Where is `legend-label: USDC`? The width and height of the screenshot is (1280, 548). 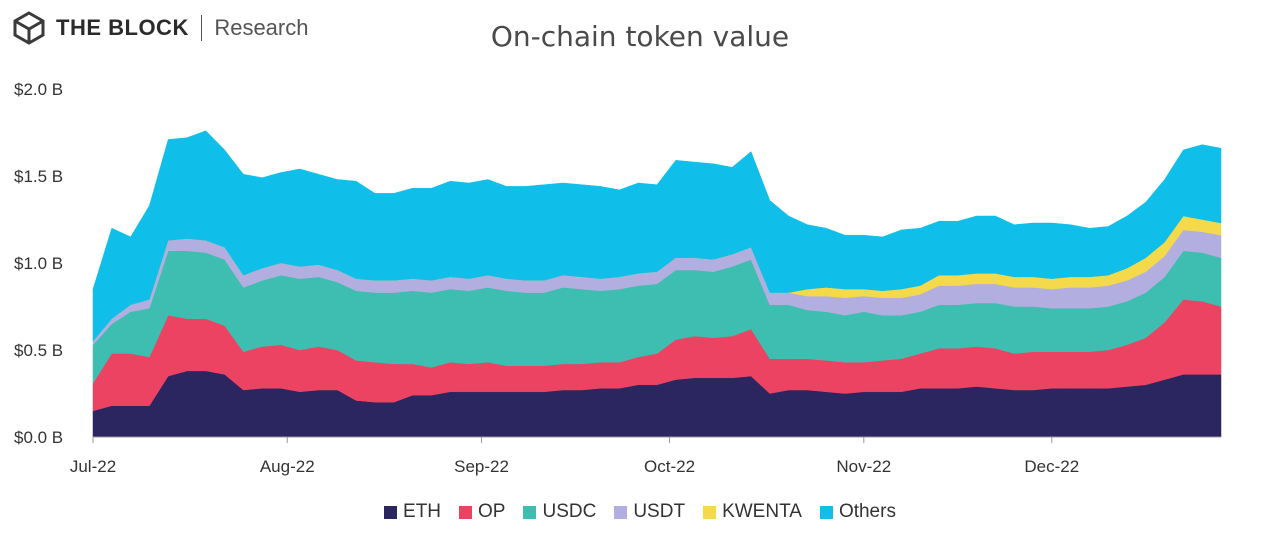 legend-label: USDC is located at coordinates (569, 511).